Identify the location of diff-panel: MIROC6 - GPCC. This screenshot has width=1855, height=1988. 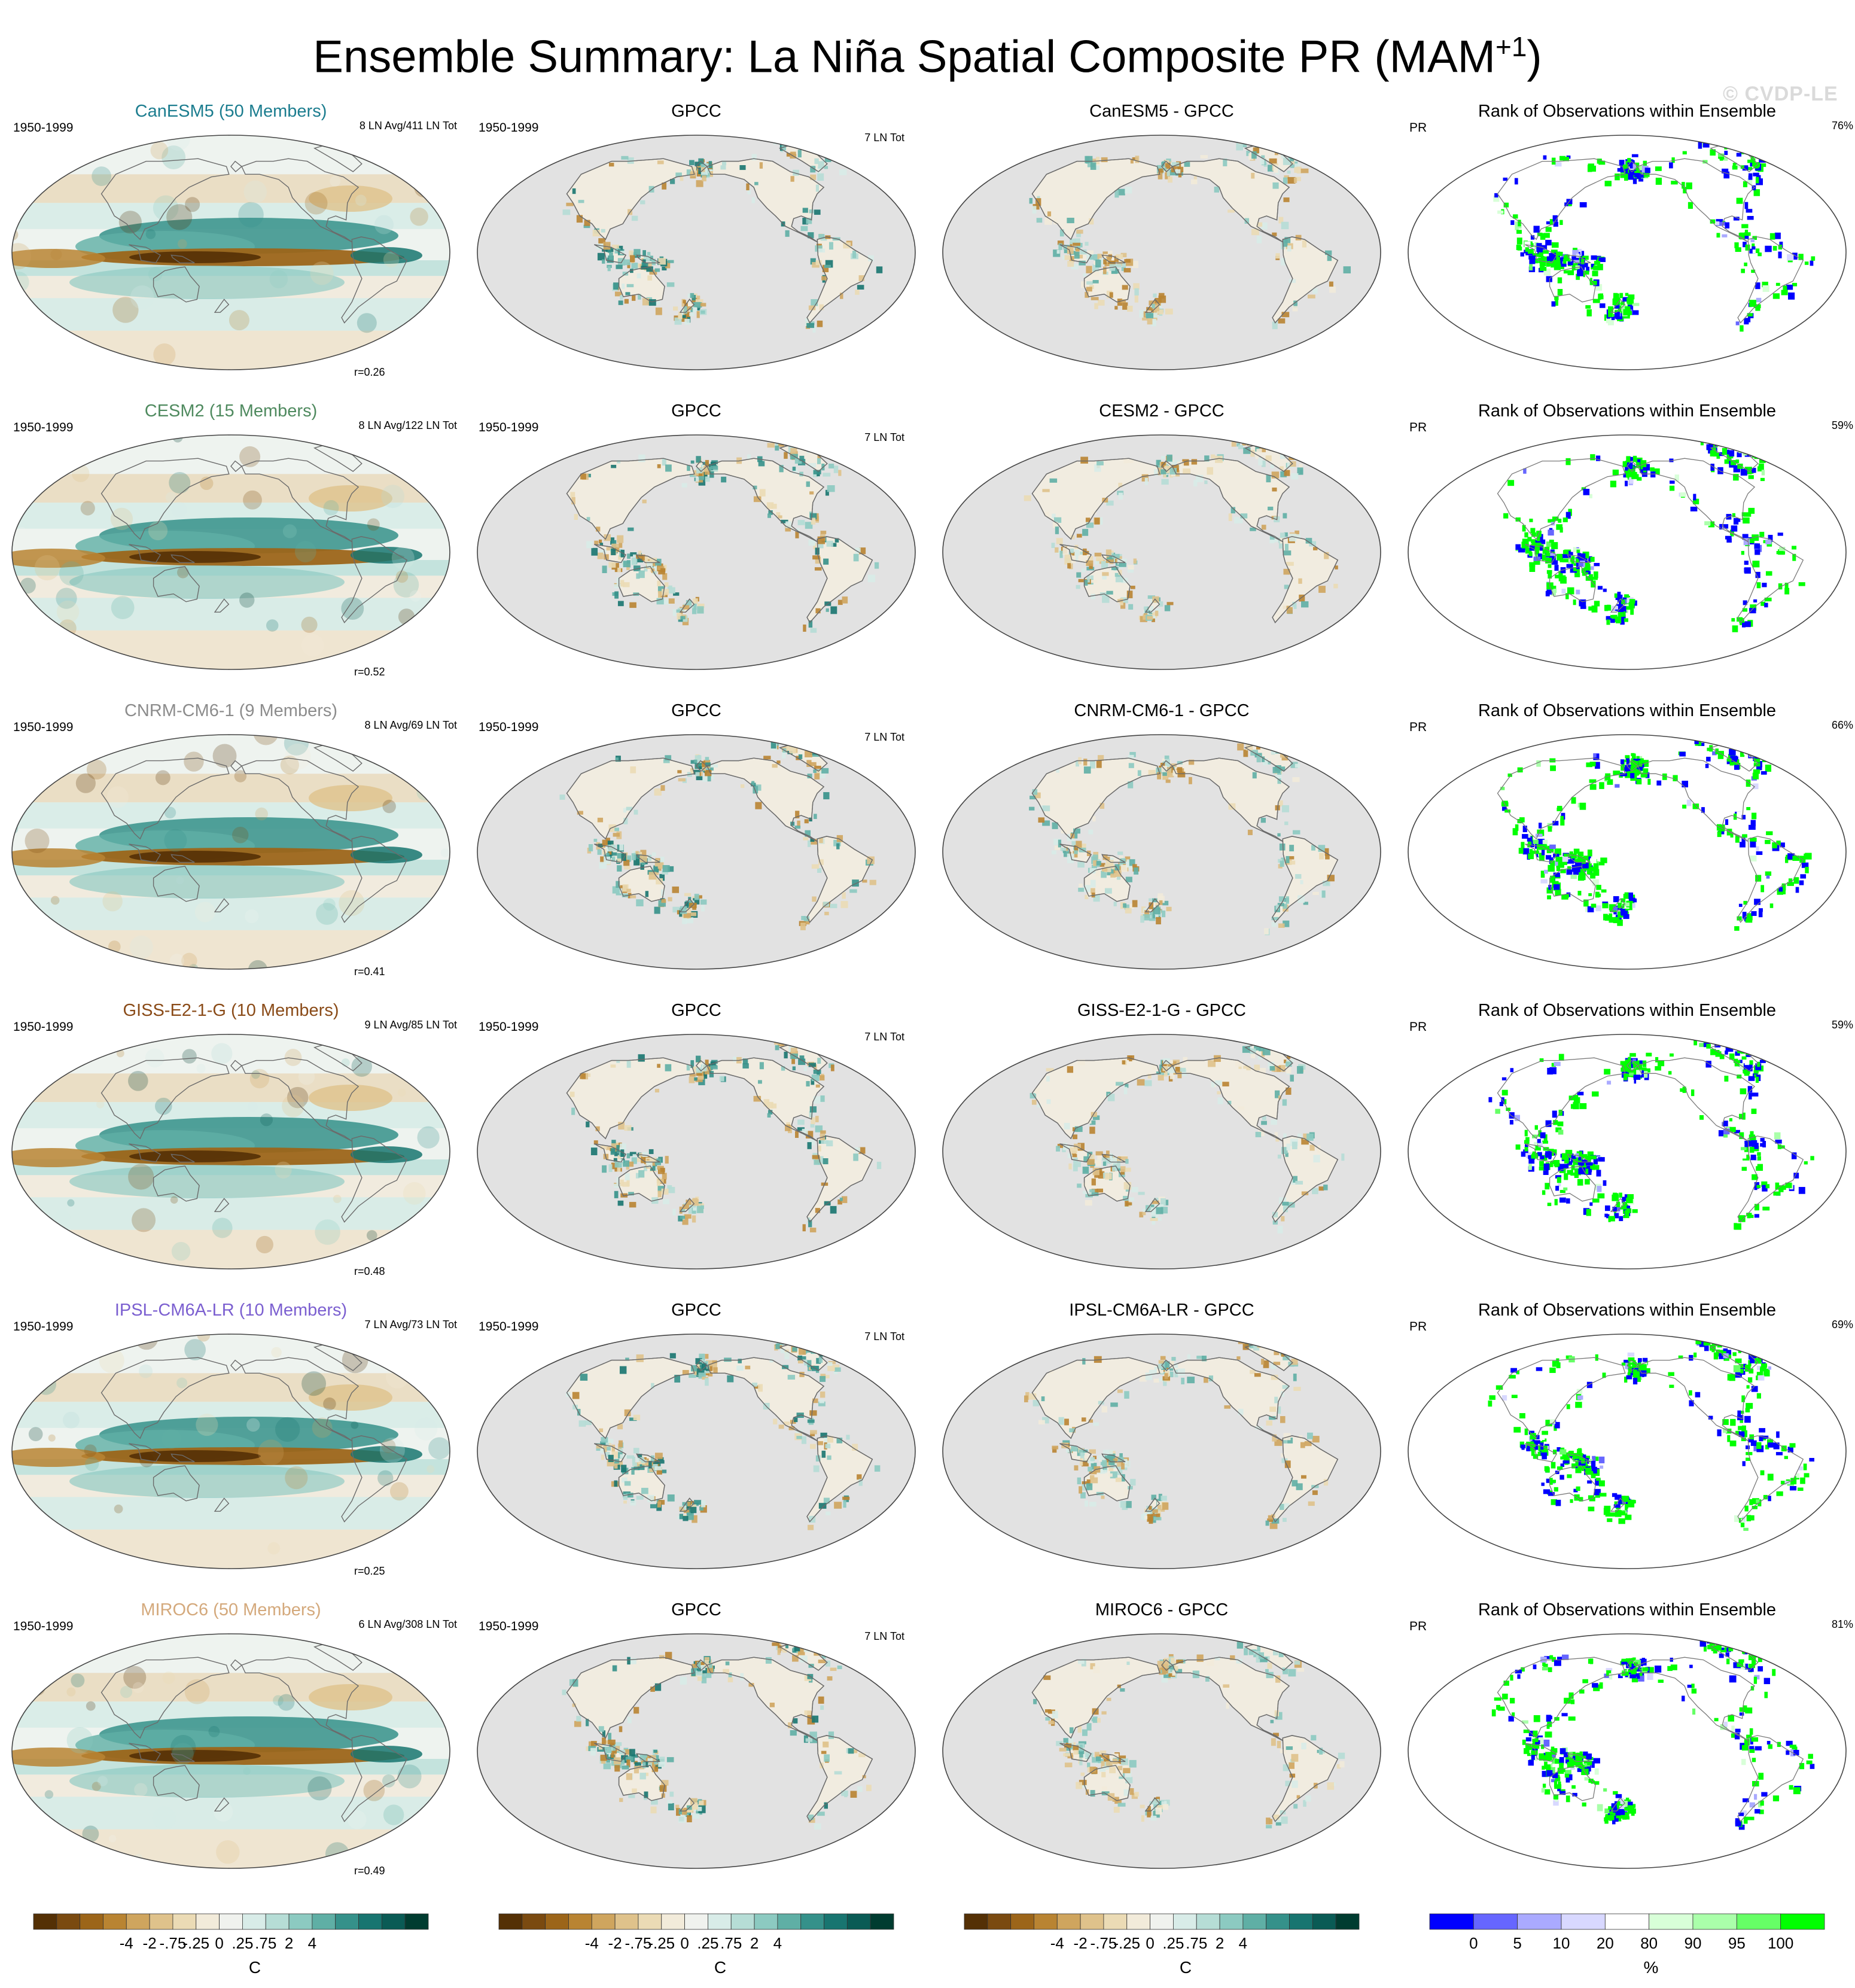
(1161, 1738).